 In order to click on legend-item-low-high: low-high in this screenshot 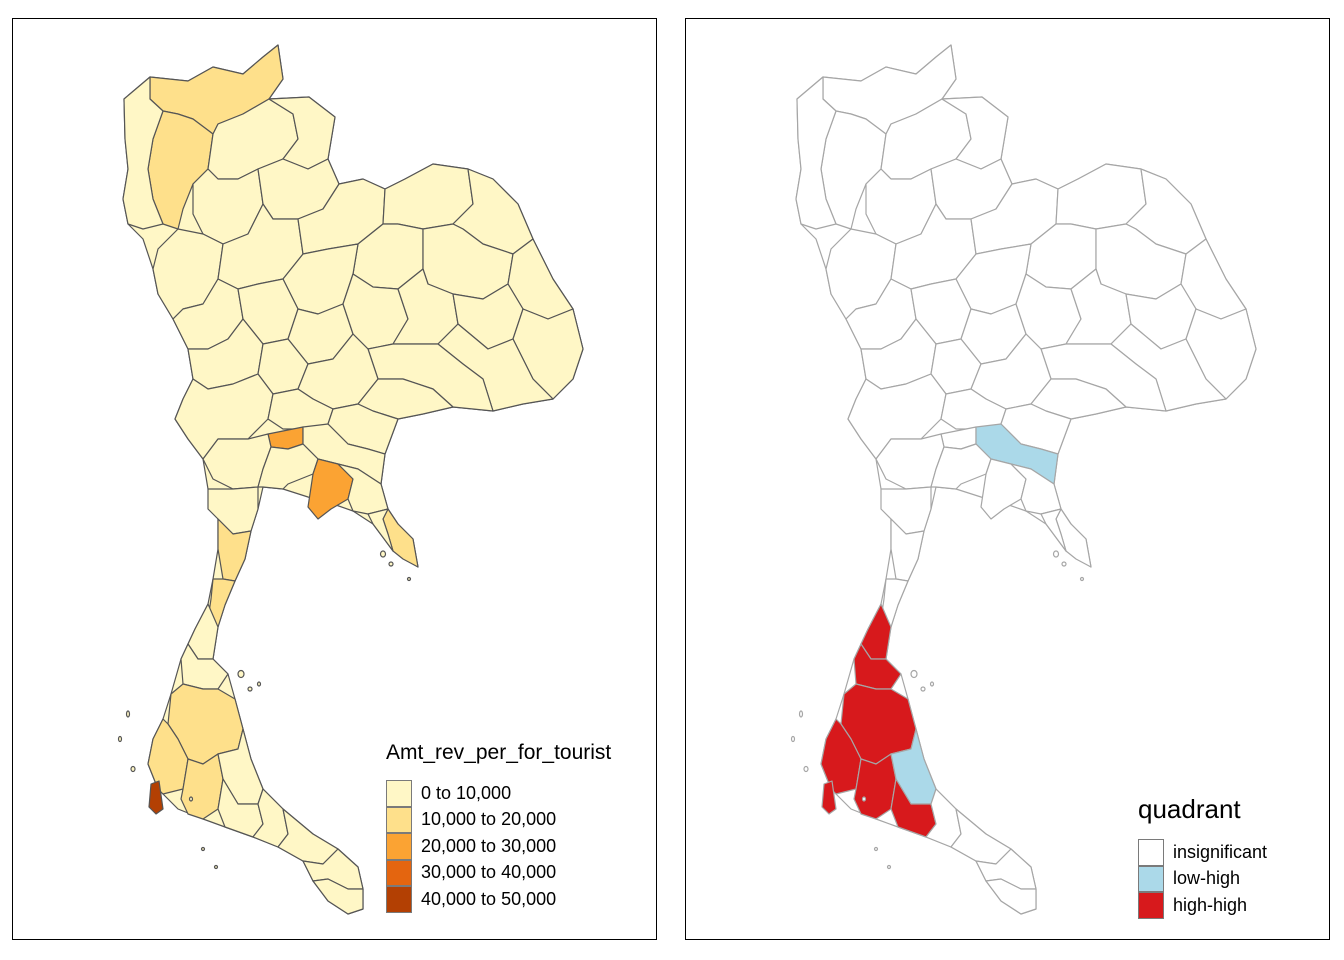, I will do `click(1202, 878)`.